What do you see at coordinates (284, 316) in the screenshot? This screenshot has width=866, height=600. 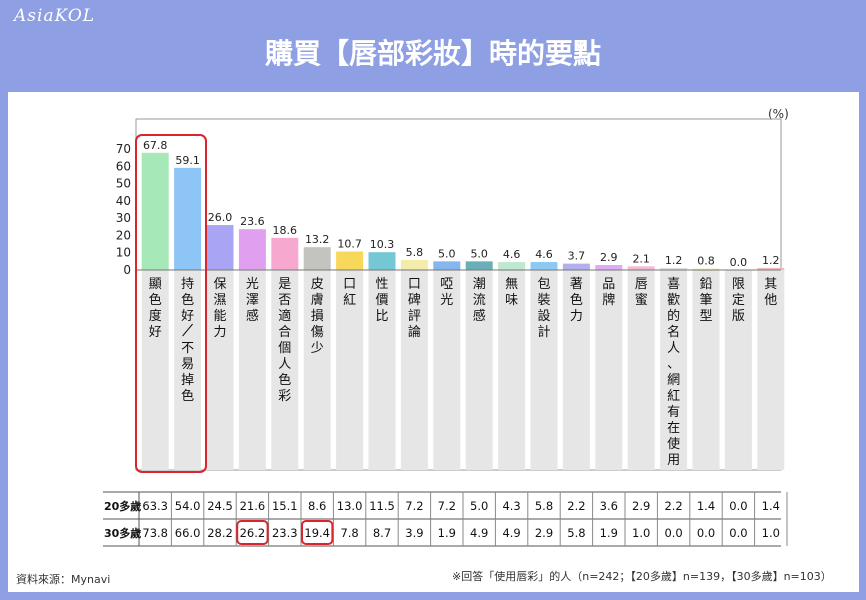 I see `category-label-char: 適` at bounding box center [284, 316].